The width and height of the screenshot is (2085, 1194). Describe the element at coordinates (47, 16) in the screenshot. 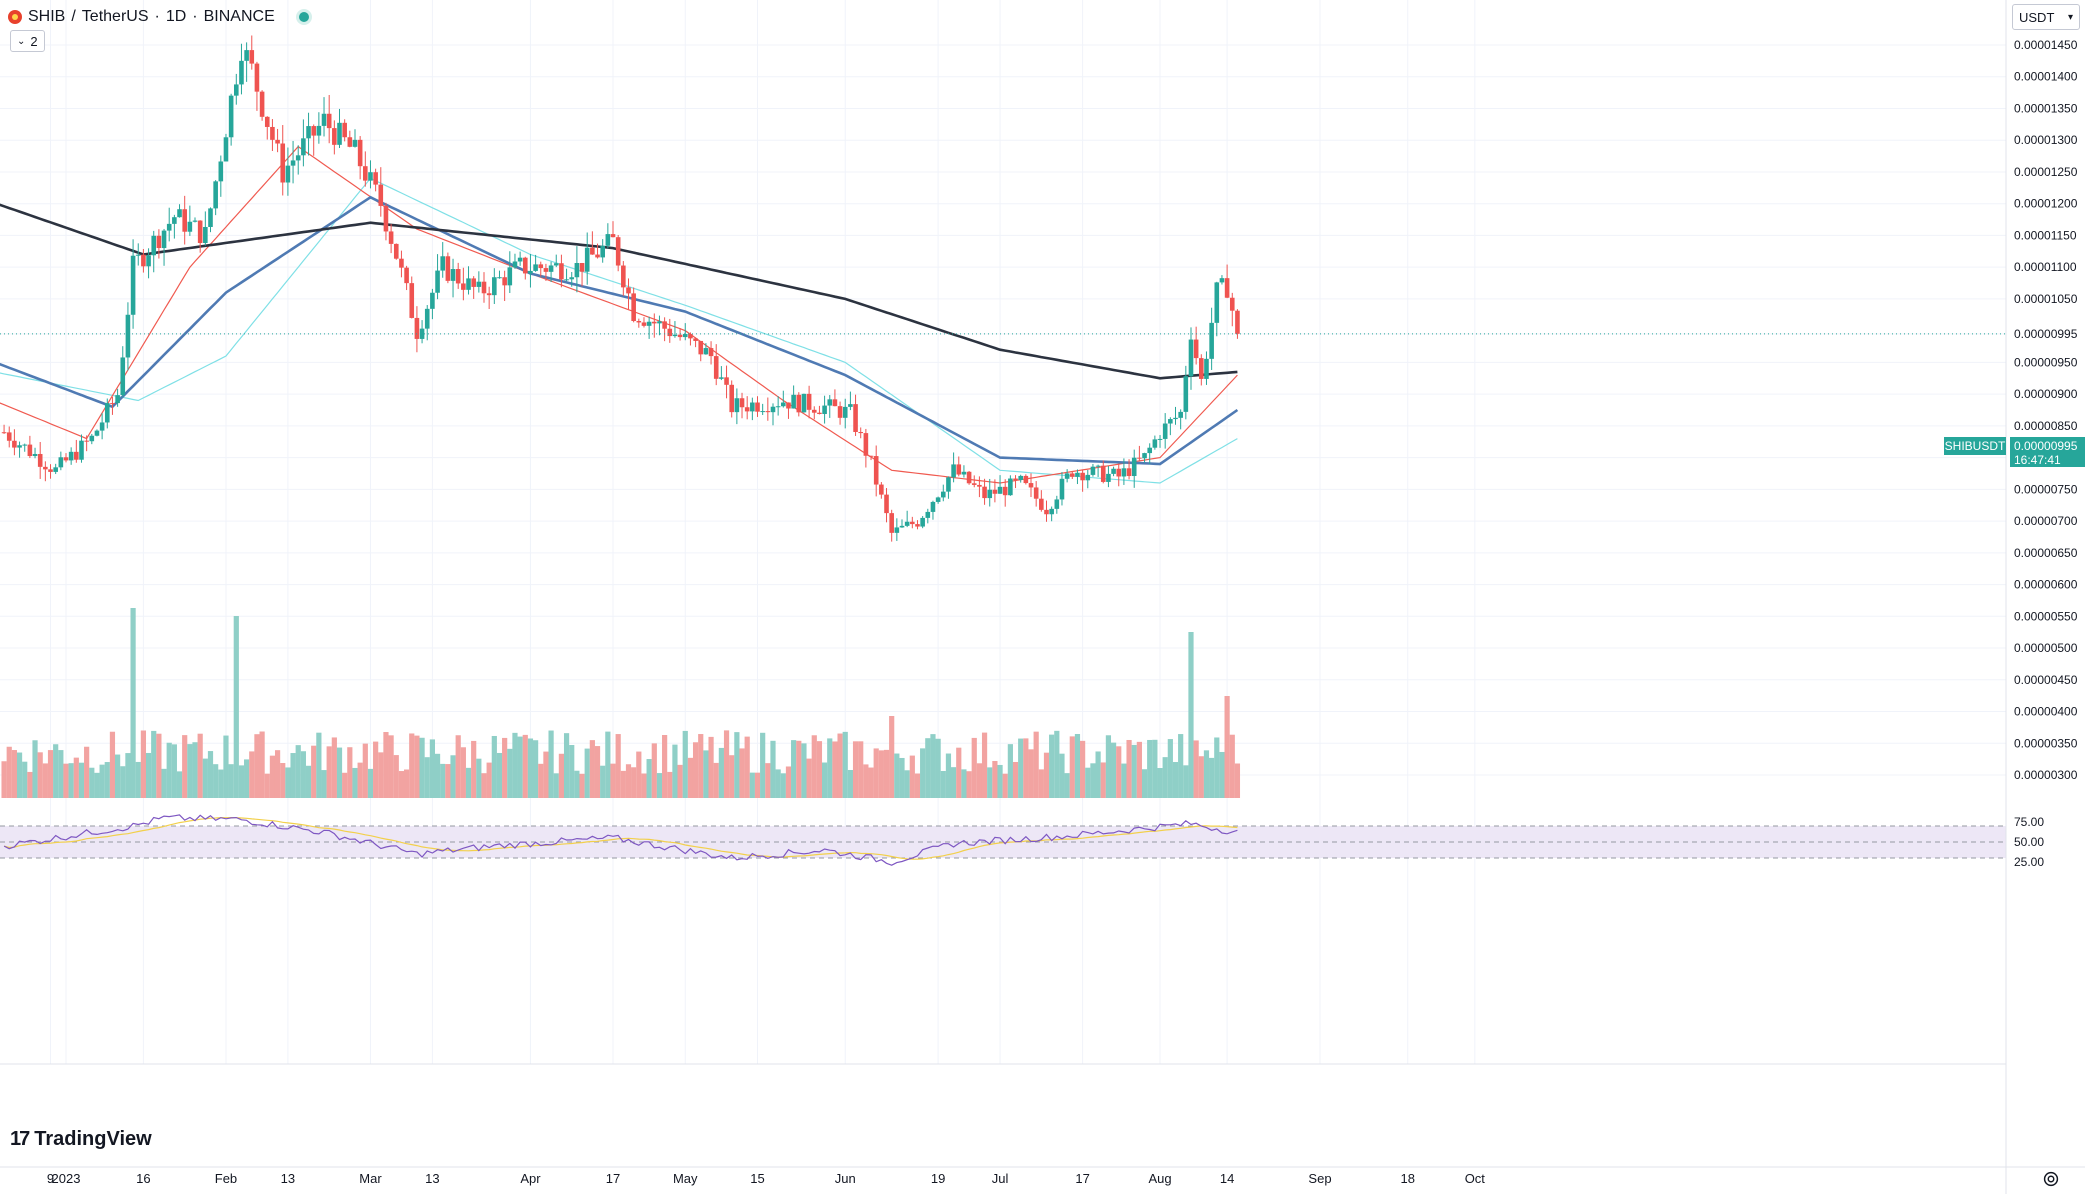

I see `symbol-name: SHIB` at that location.